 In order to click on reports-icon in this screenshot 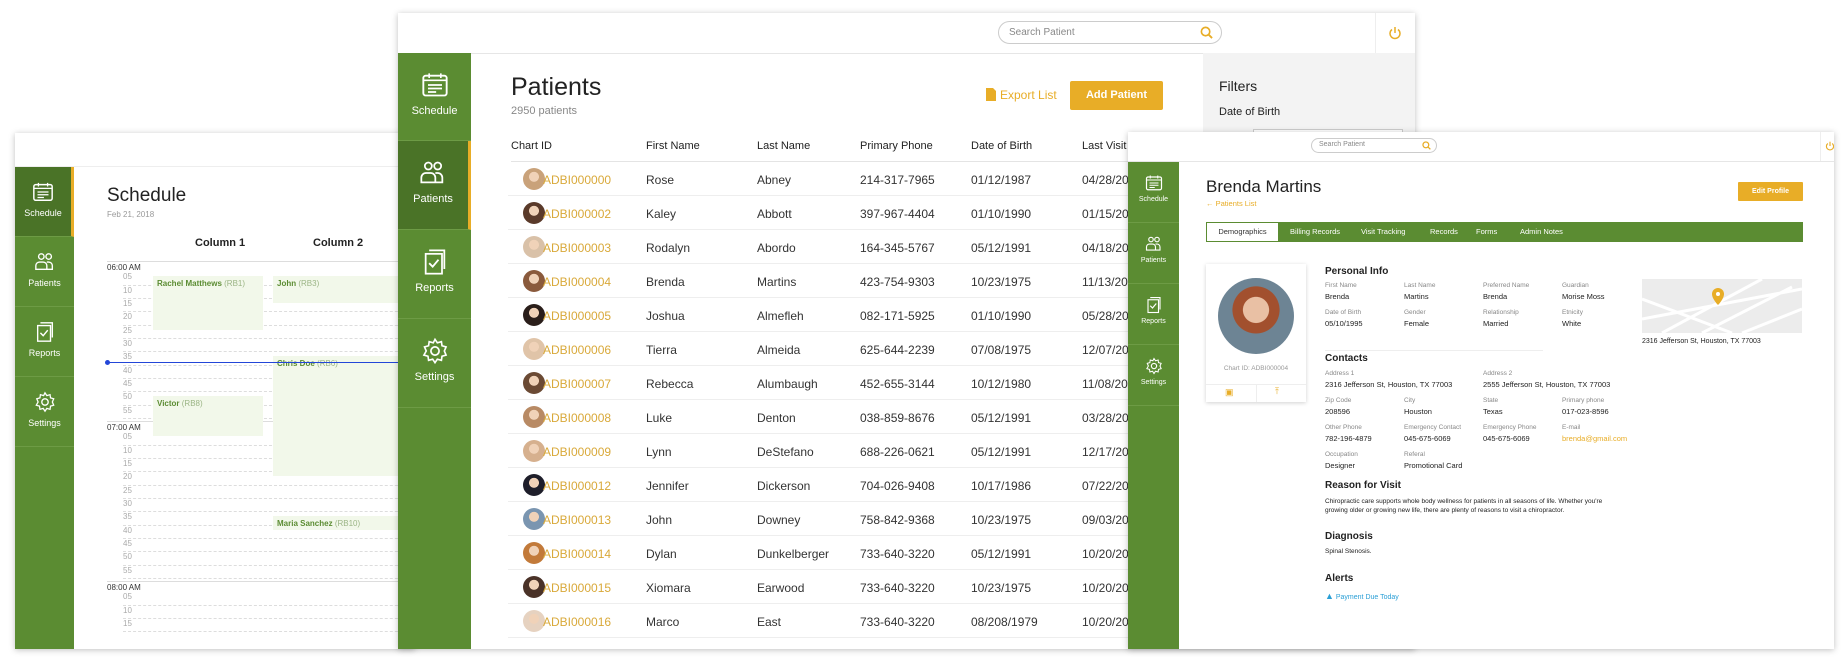, I will do `click(45, 332)`.